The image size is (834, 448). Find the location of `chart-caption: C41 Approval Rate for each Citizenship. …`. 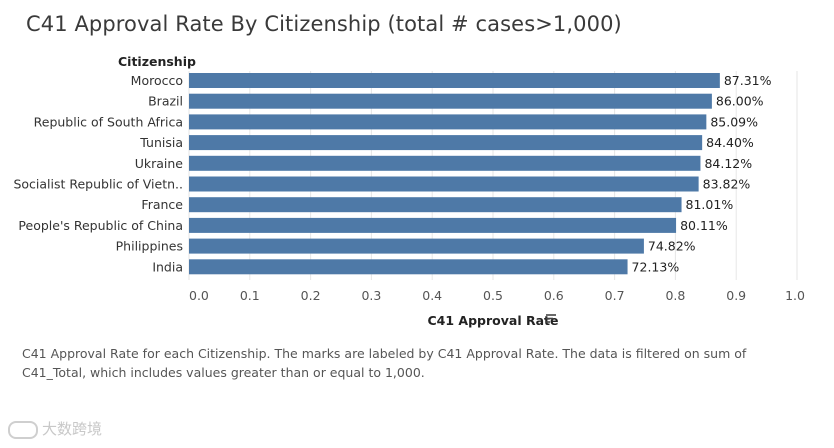

chart-caption: C41 Approval Rate for each Citizenship. … is located at coordinates (384, 363).